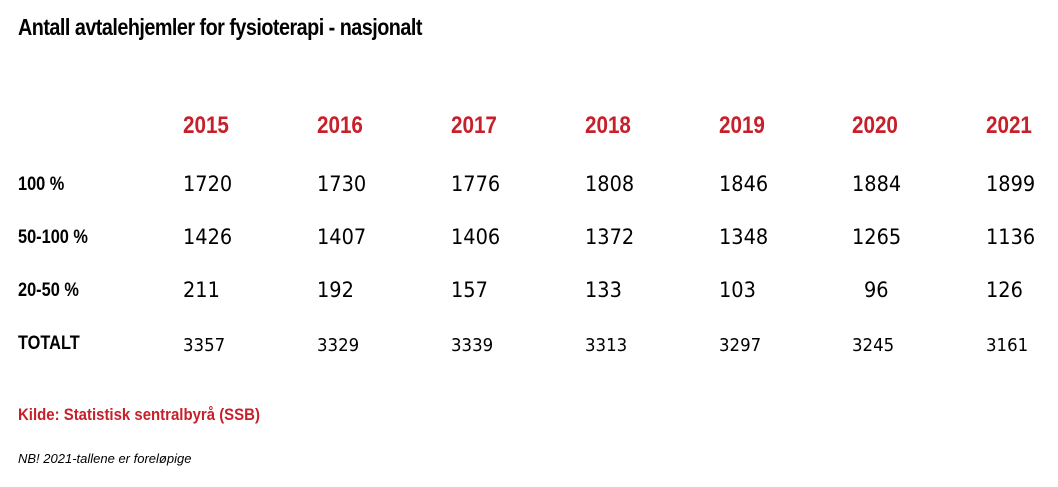 This screenshot has height=487, width=1058. What do you see at coordinates (208, 184) in the screenshot?
I see `table-cell: 1720` at bounding box center [208, 184].